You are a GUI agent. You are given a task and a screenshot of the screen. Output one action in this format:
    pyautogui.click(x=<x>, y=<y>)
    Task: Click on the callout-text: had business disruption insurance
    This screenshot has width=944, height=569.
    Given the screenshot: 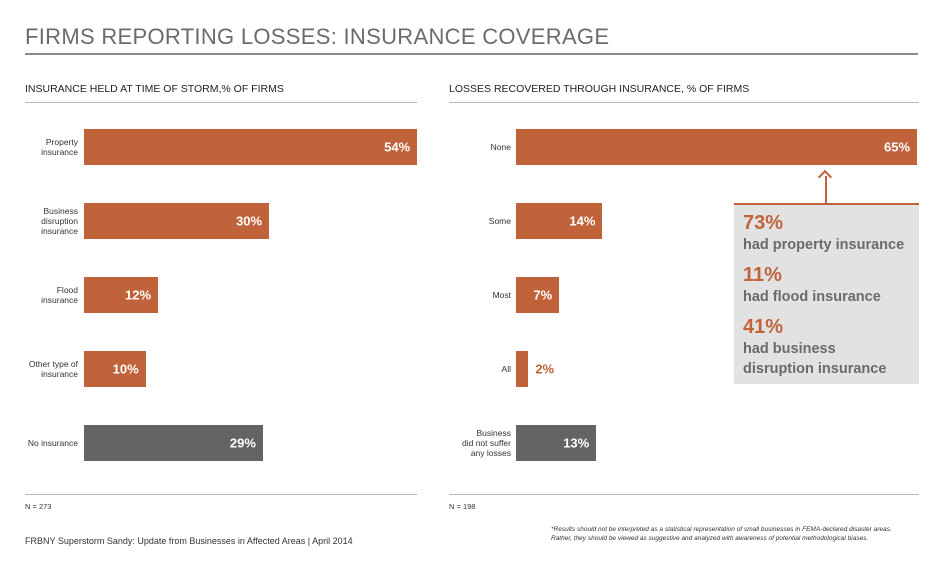 What is the action you would take?
    pyautogui.click(x=815, y=359)
    